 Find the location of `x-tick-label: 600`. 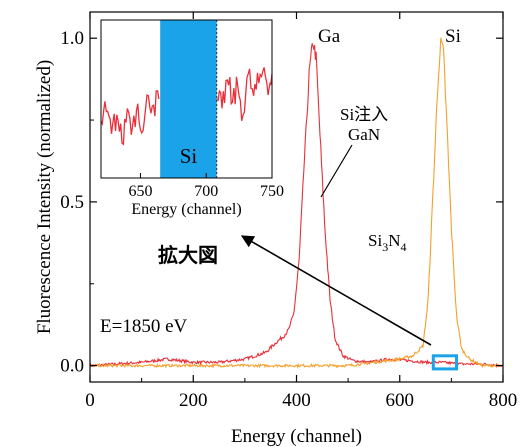

x-tick-label: 600 is located at coordinates (400, 400).